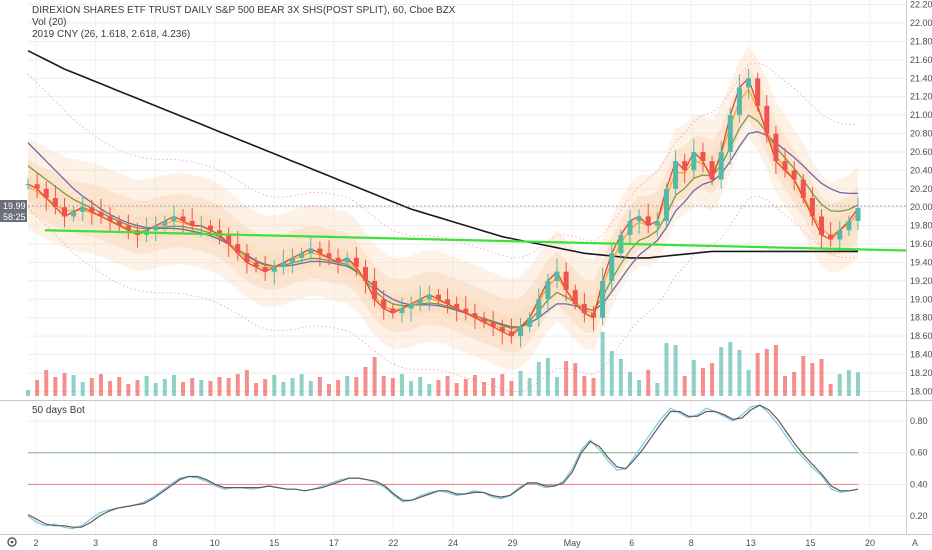 The height and width of the screenshot is (550, 932). I want to click on oscillator-axis-ticks: 0.80 0.60 0.40 0.20, so click(919, 468).